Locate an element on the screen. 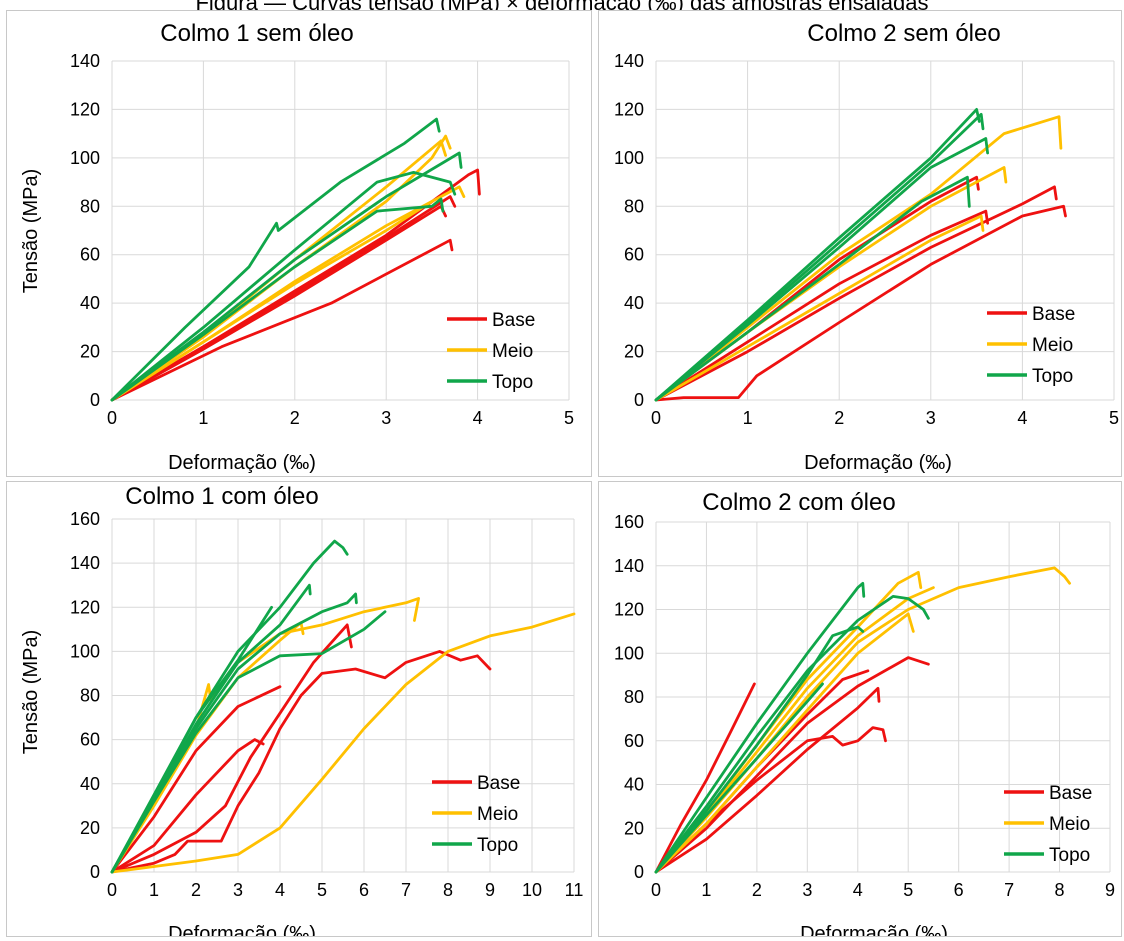 Image resolution: width=1124 pixels, height=941 pixels. chart-title: Colmo 1 com óleo is located at coordinates (221, 496).